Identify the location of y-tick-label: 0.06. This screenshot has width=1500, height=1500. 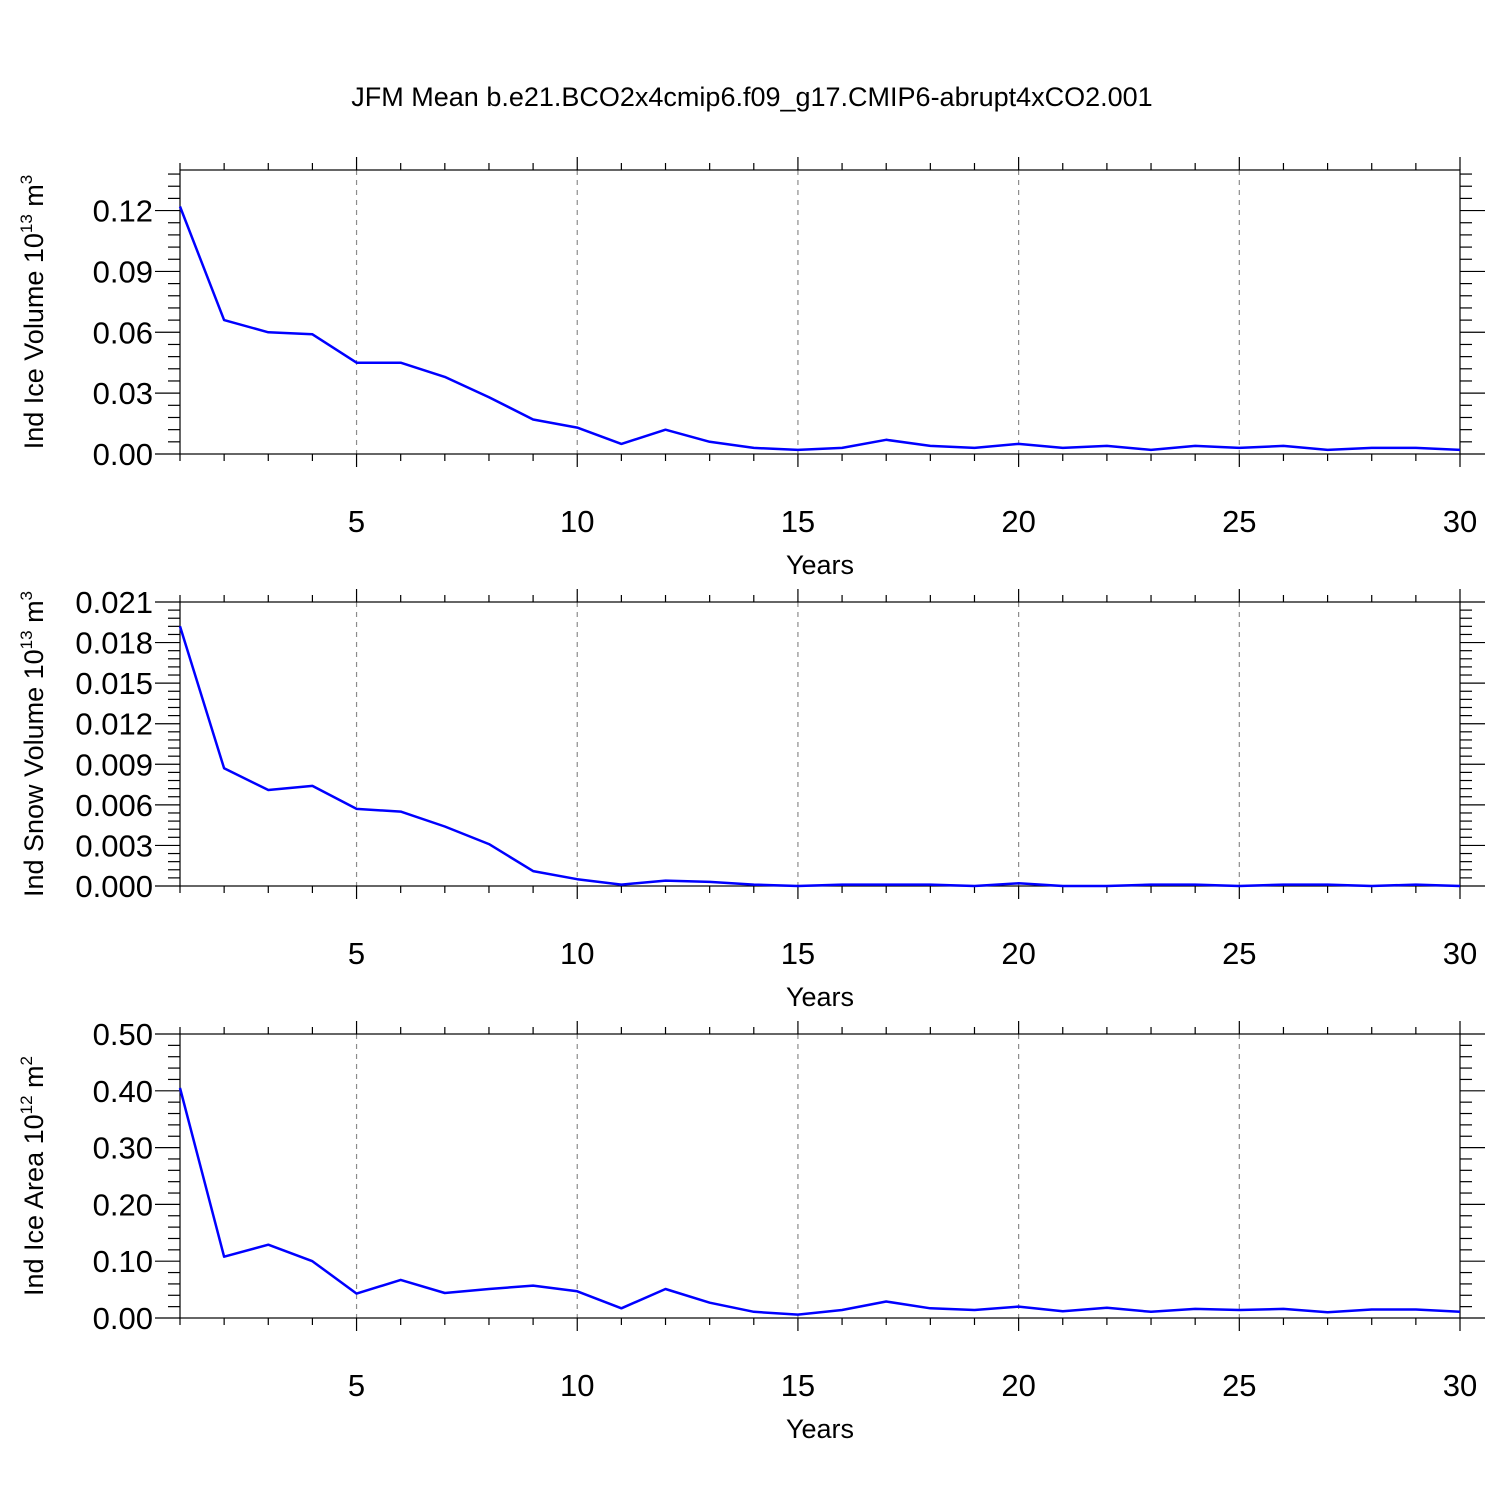
(123, 332).